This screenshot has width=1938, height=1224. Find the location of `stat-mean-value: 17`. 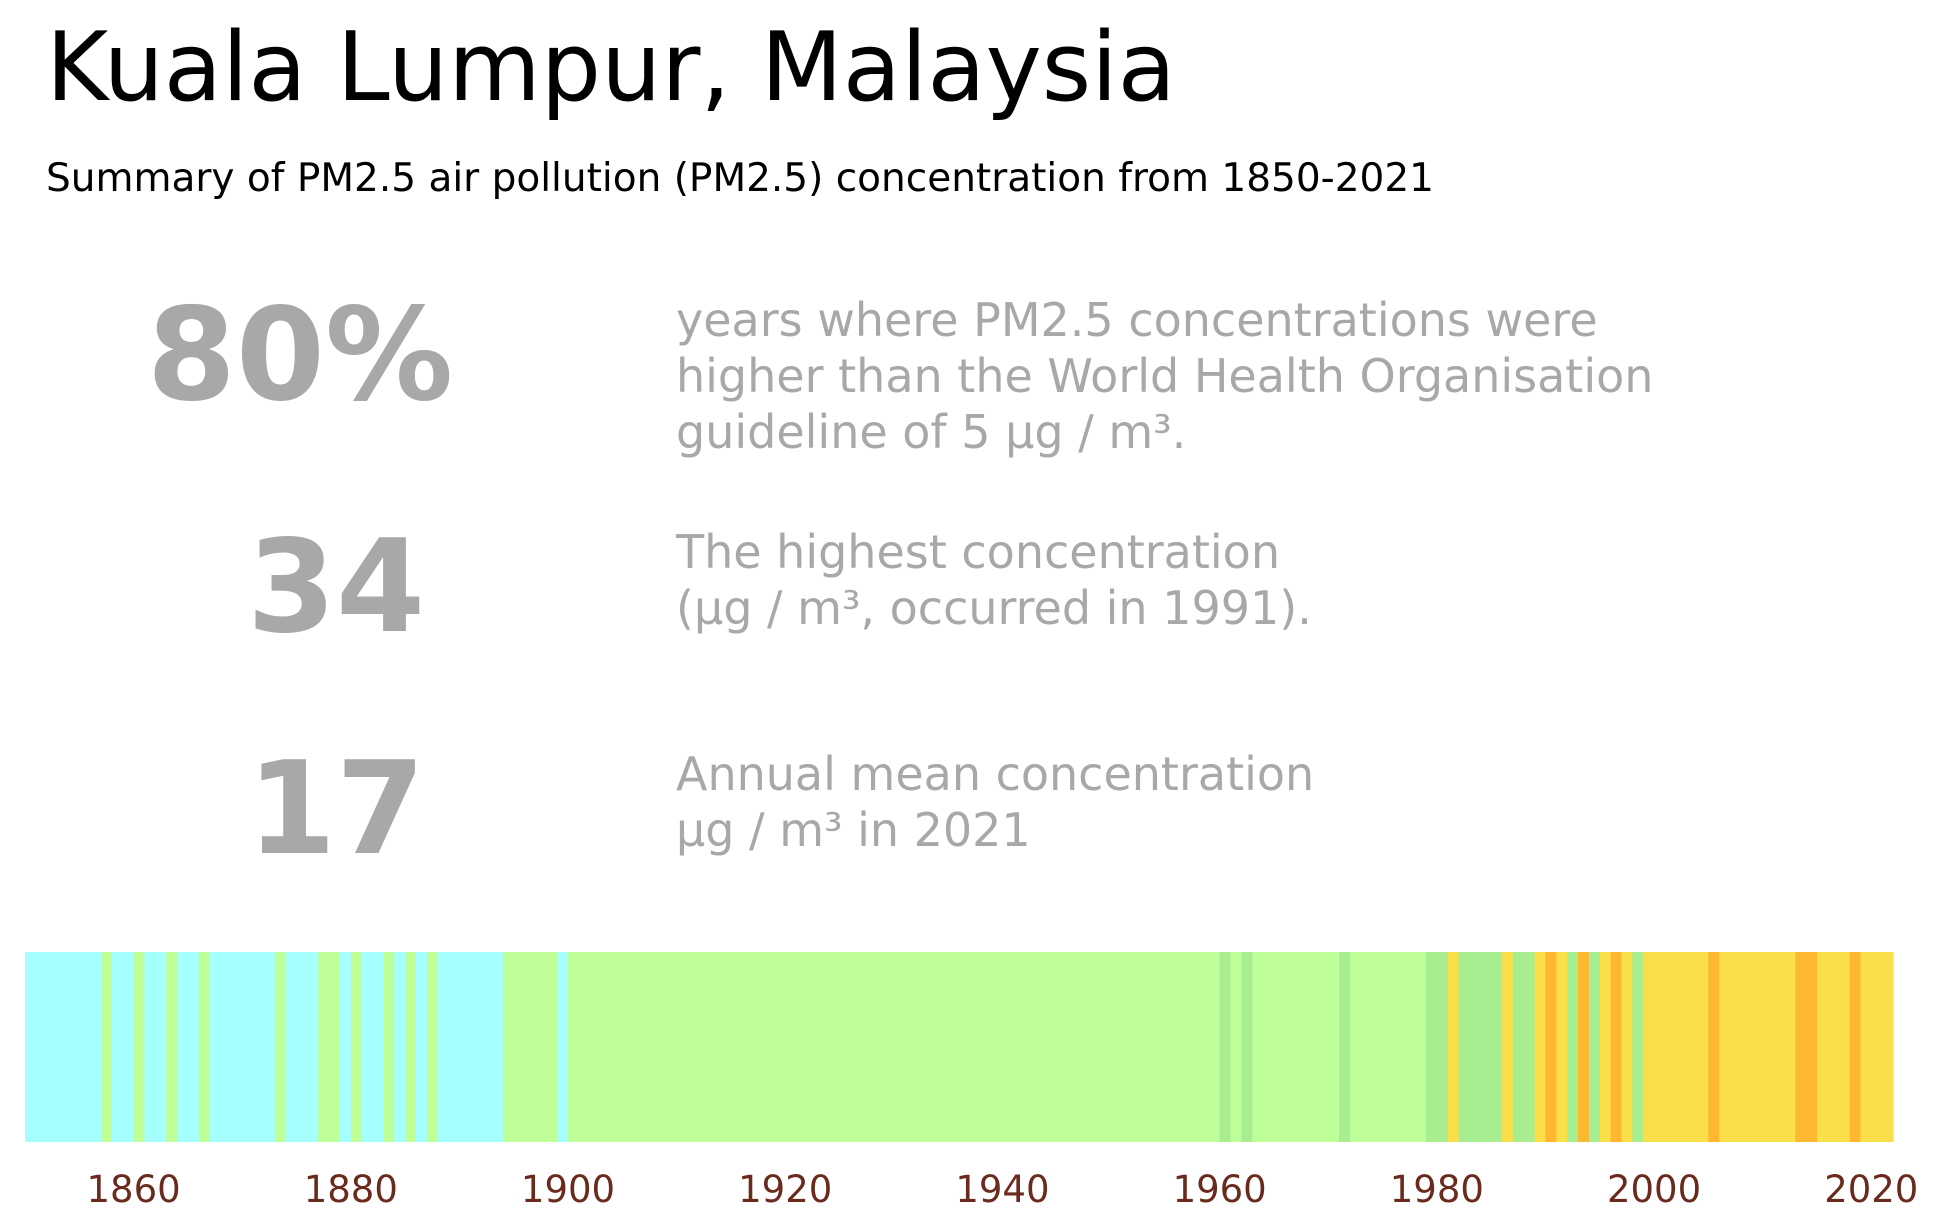

stat-mean-value: 17 is located at coordinates (336, 809).